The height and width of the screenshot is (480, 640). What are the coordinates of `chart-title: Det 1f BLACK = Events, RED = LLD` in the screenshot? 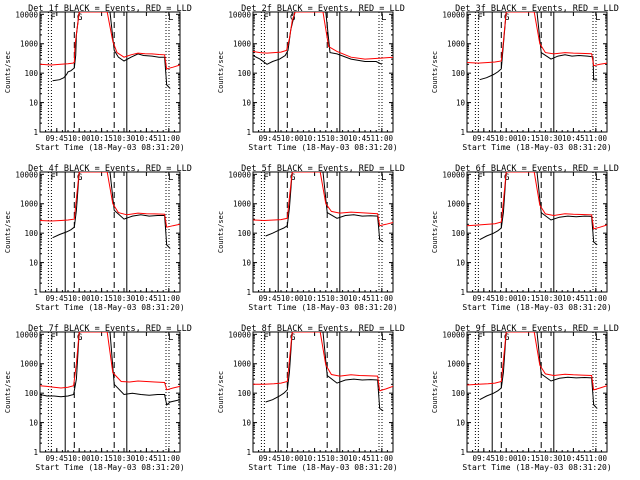 It's located at (110, 9).